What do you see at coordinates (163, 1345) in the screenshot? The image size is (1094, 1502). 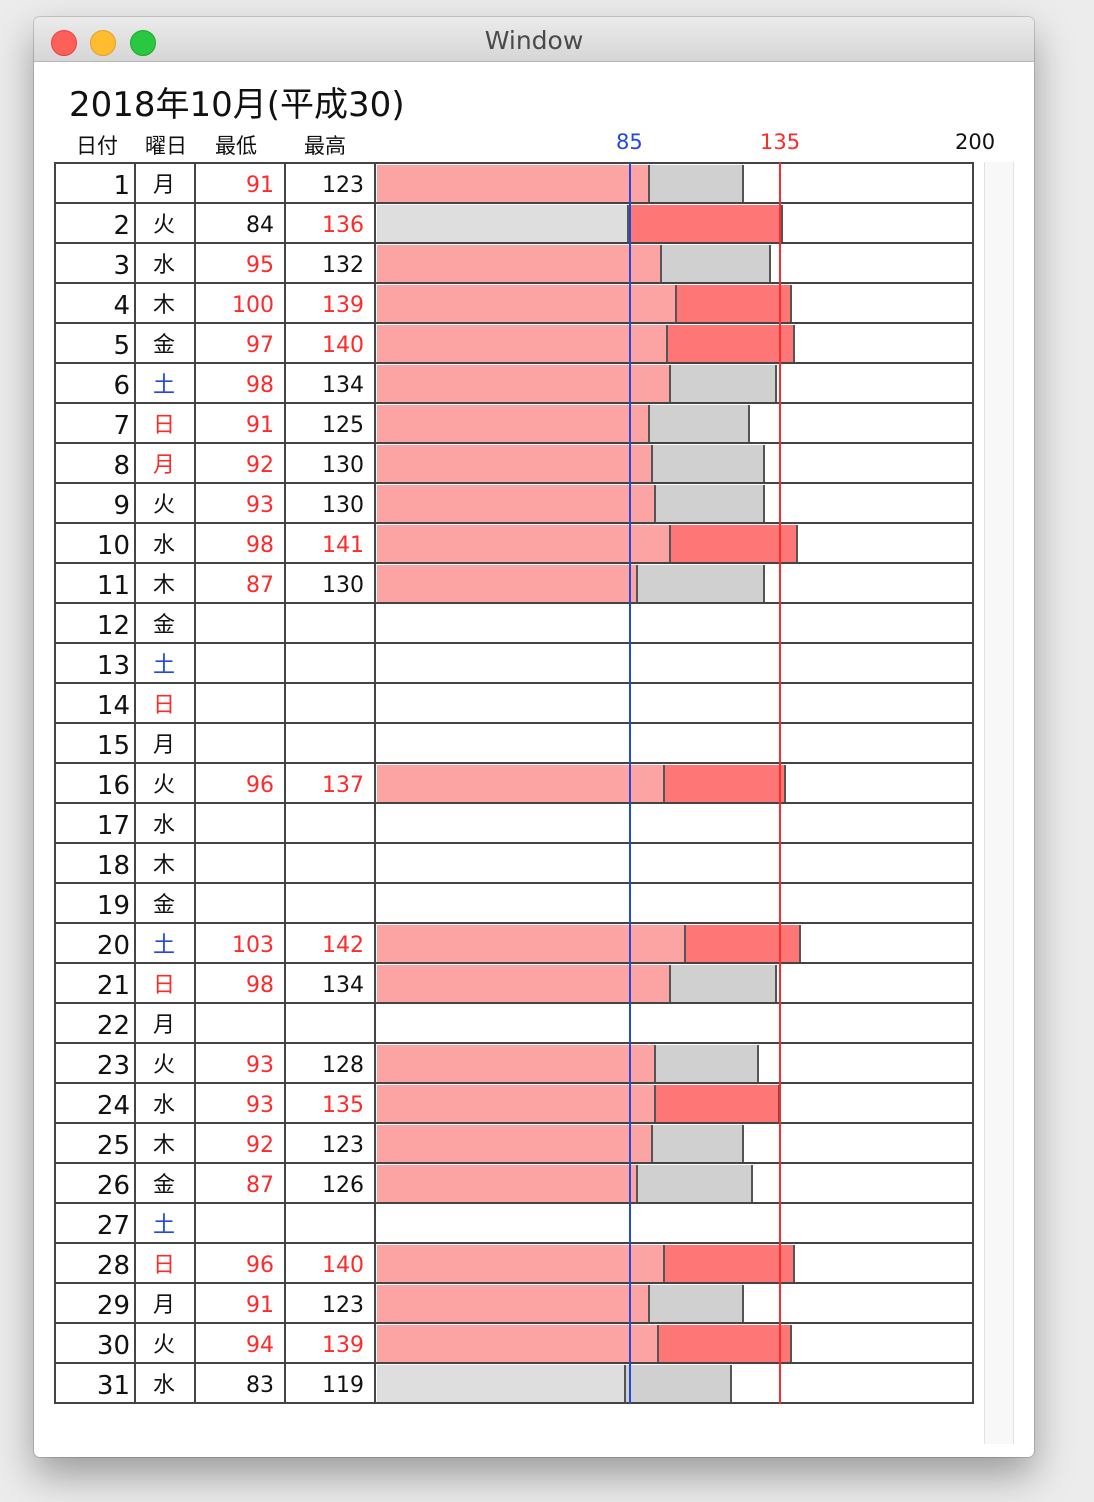 I see `weekday-cell: 火` at bounding box center [163, 1345].